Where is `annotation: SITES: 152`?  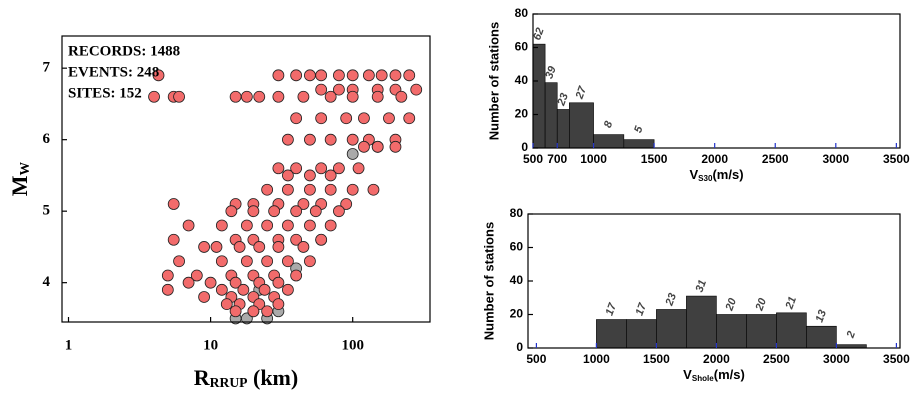
annotation: SITES: 152 is located at coordinates (105, 93).